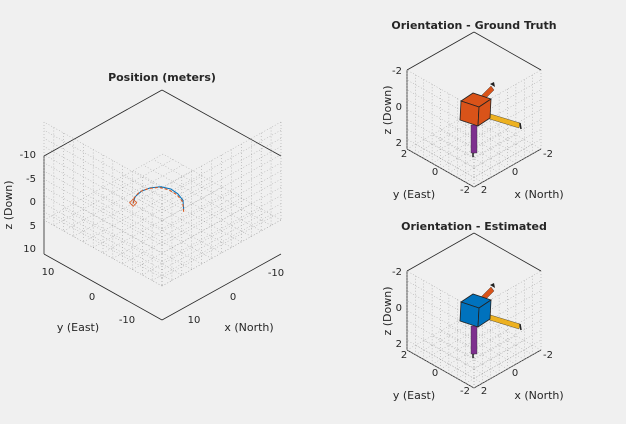 The width and height of the screenshot is (626, 424). What do you see at coordinates (507, 252) in the screenshot?
I see `frame-edge` at bounding box center [507, 252].